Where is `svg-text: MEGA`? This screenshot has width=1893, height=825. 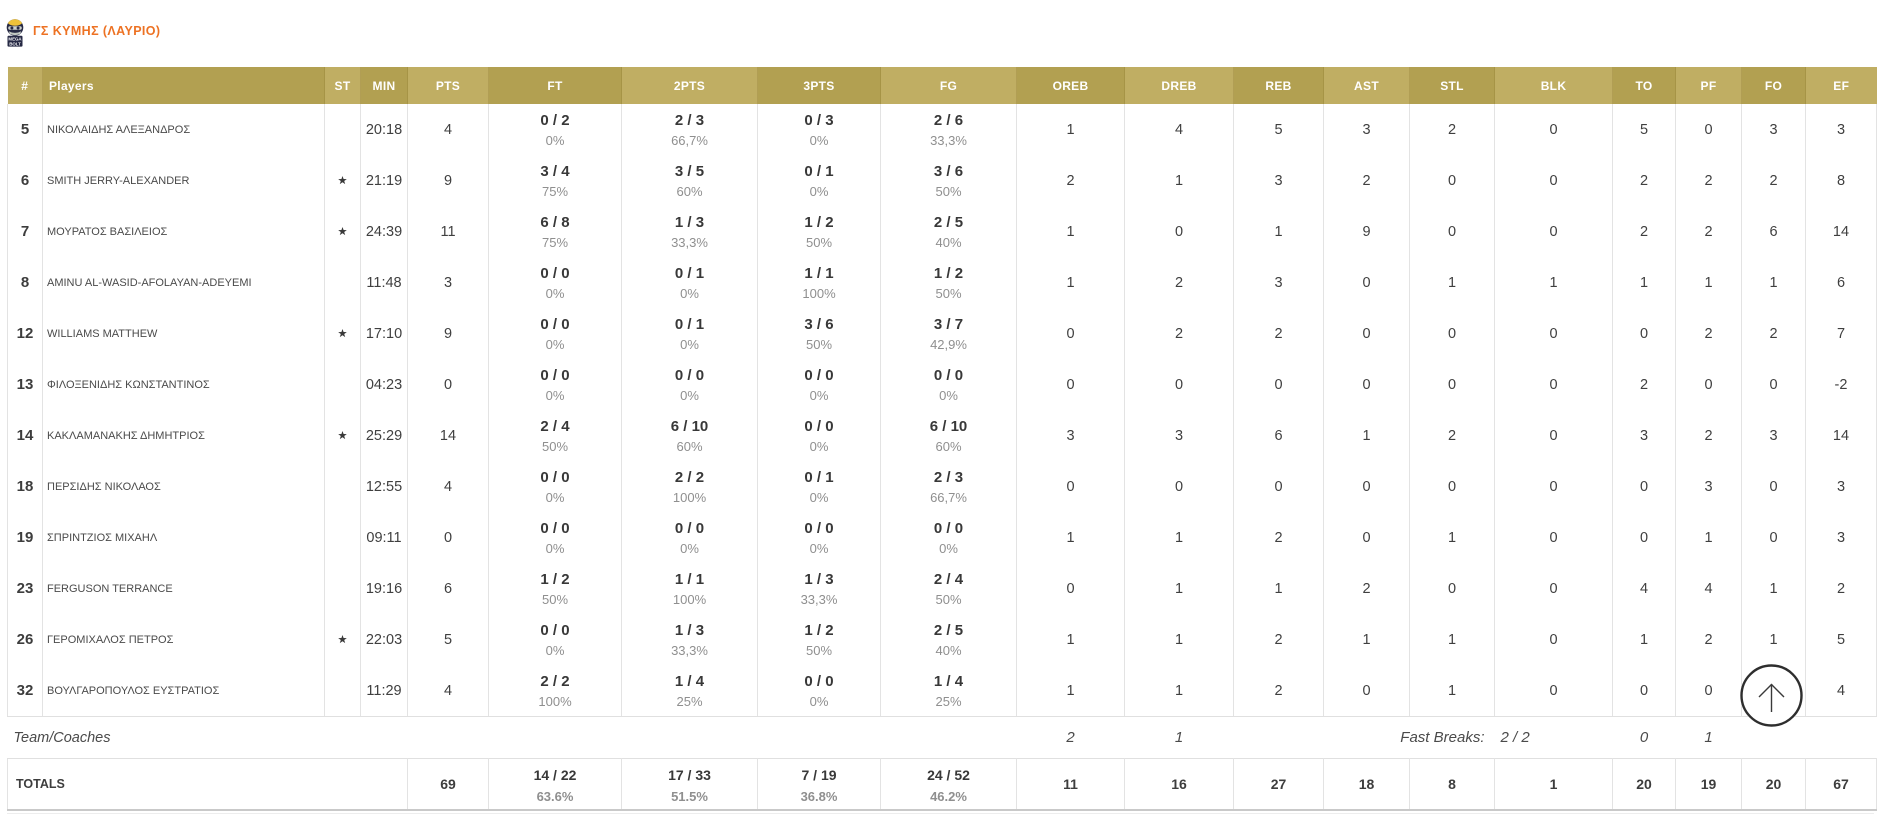
svg-text: MEGA is located at coordinates (15, 39).